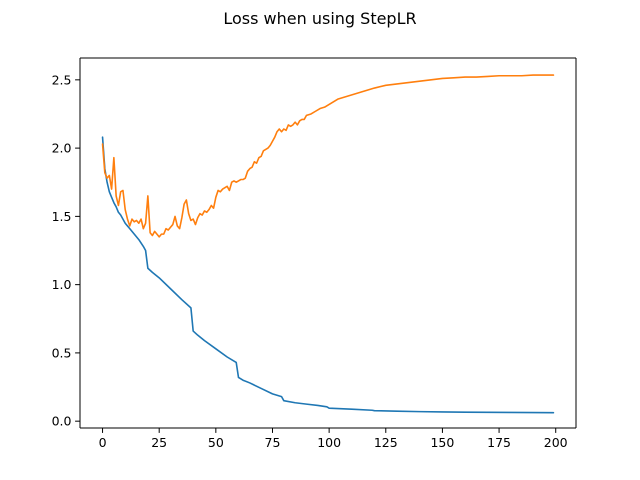  I want to click on y-tick-label: 1.0, so click(62, 284).